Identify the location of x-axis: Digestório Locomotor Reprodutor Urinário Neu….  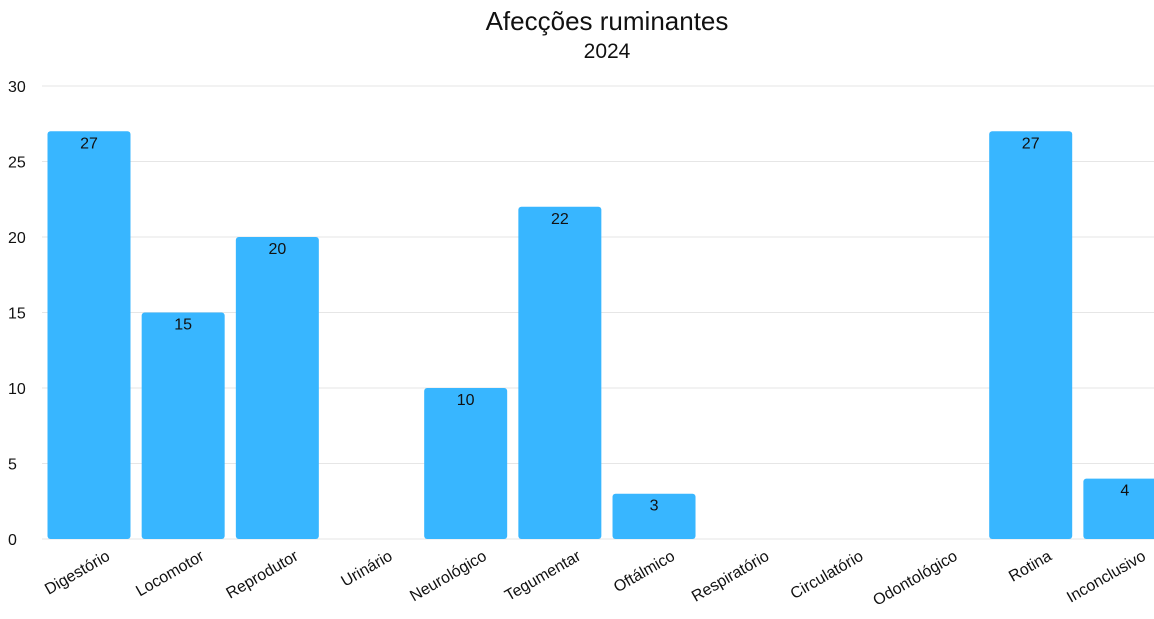
(595, 578).